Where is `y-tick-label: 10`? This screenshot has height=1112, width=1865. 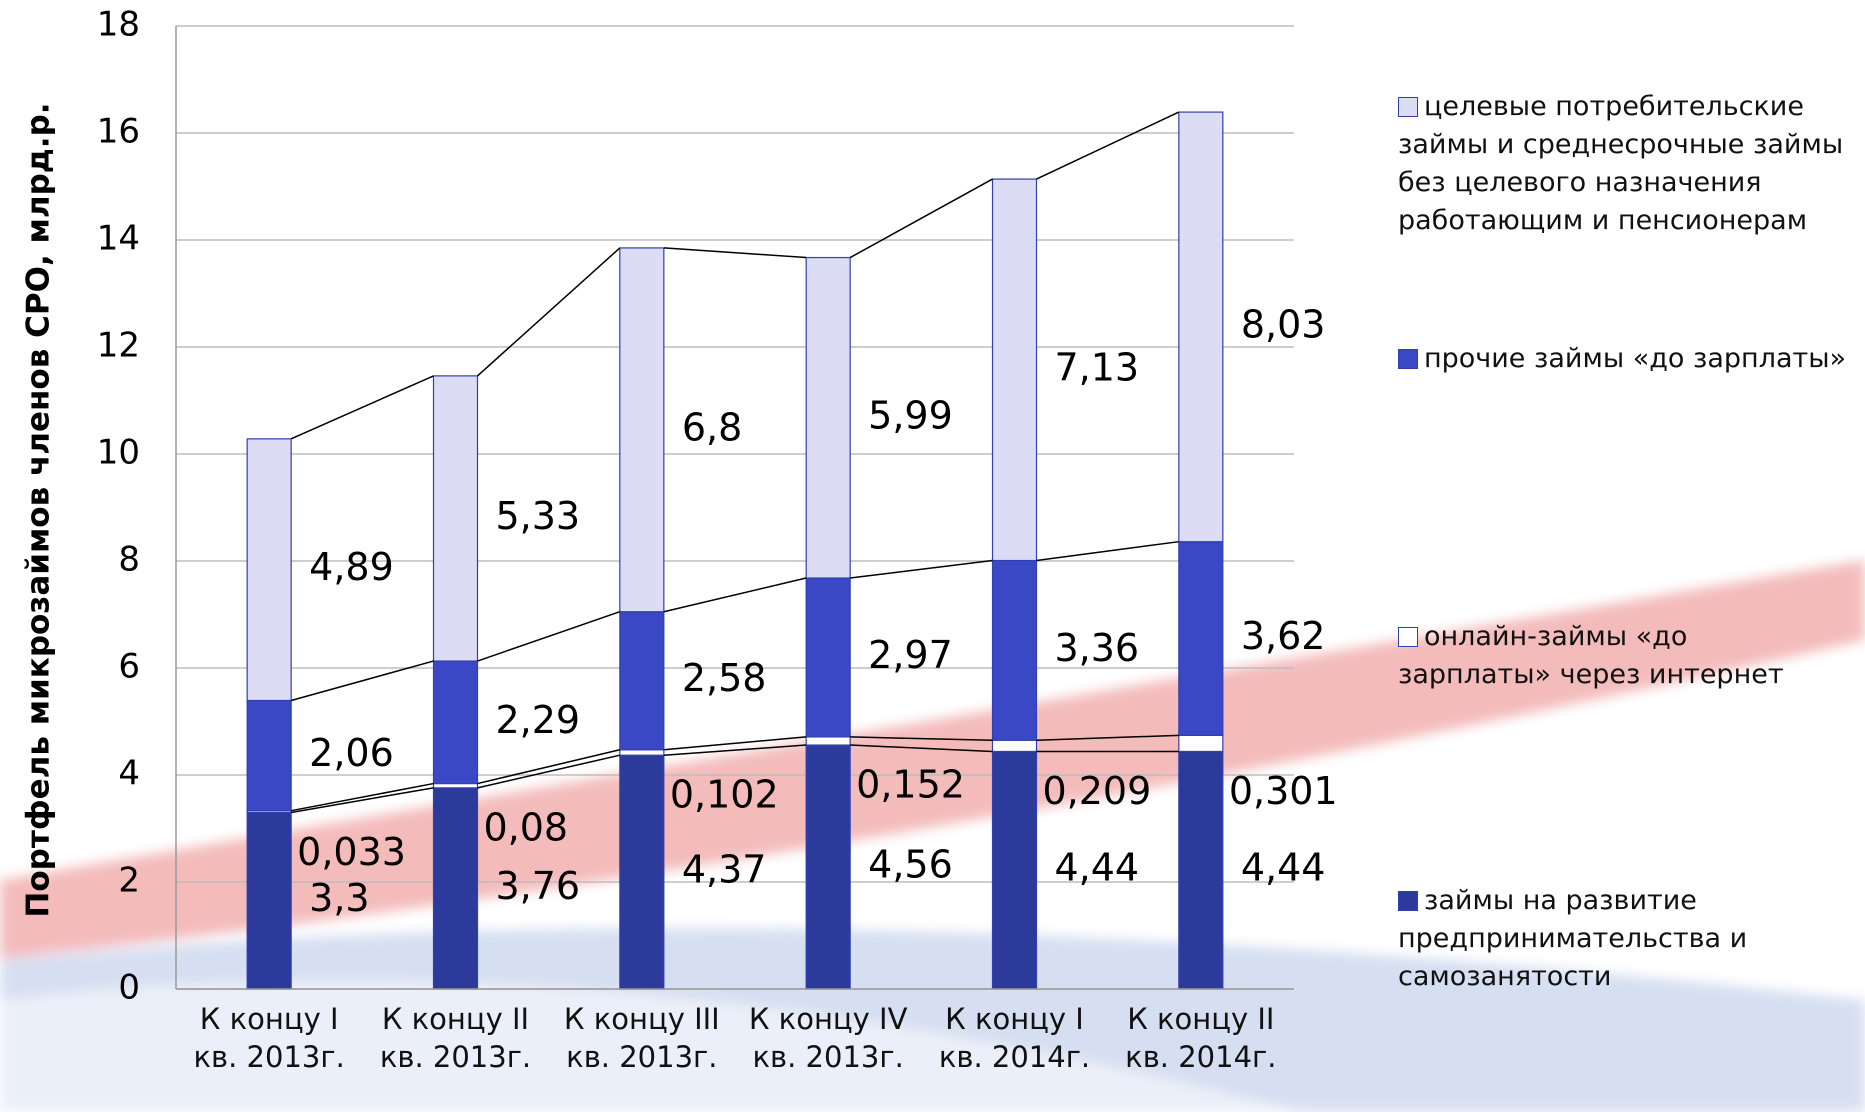
y-tick-label: 10 is located at coordinates (118, 453).